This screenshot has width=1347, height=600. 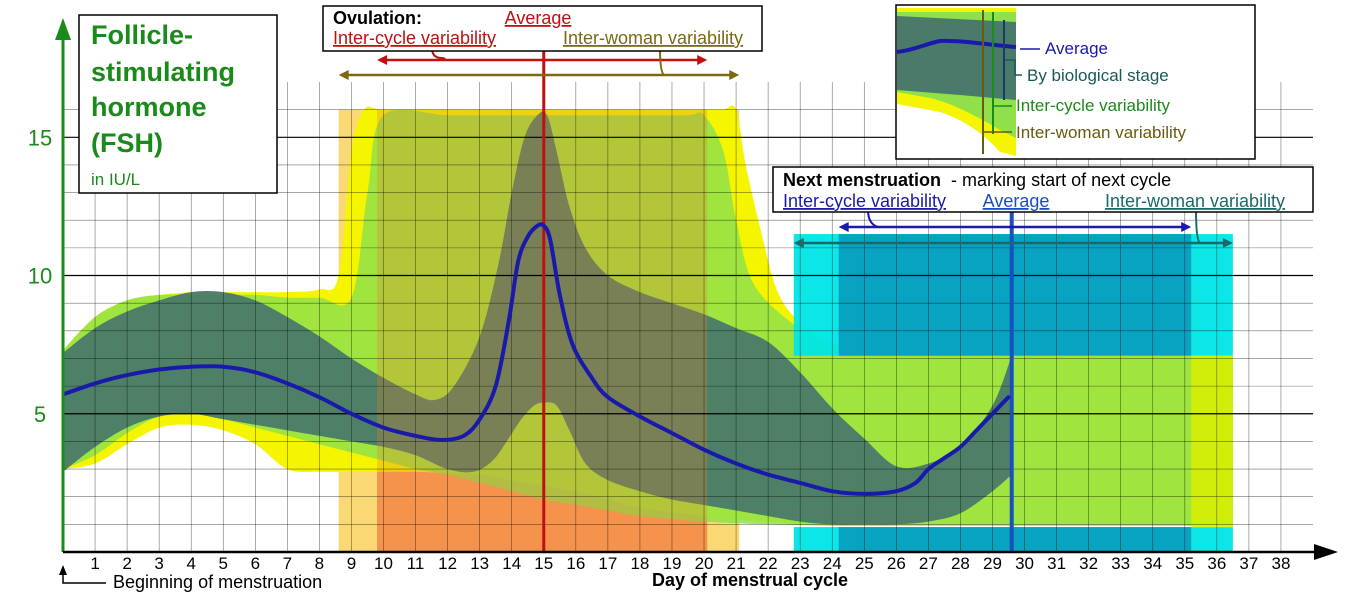 What do you see at coordinates (416, 563) in the screenshot?
I see `x-tick-label: 11` at bounding box center [416, 563].